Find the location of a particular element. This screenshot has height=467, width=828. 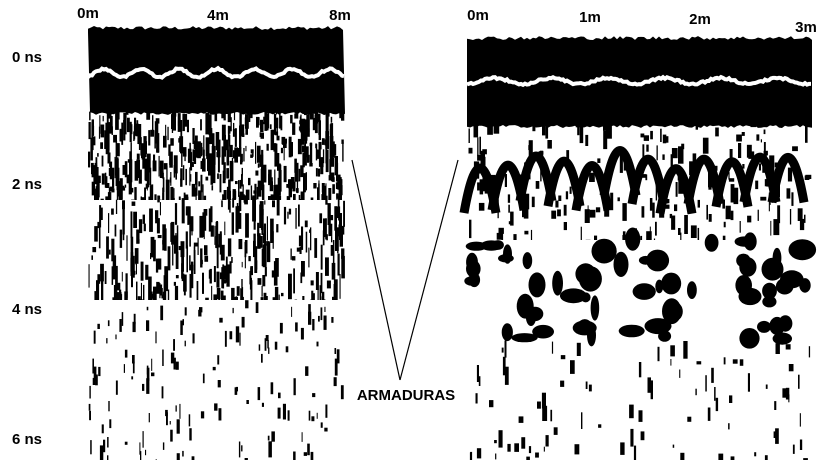

x-label: 3m is located at coordinates (806, 27).